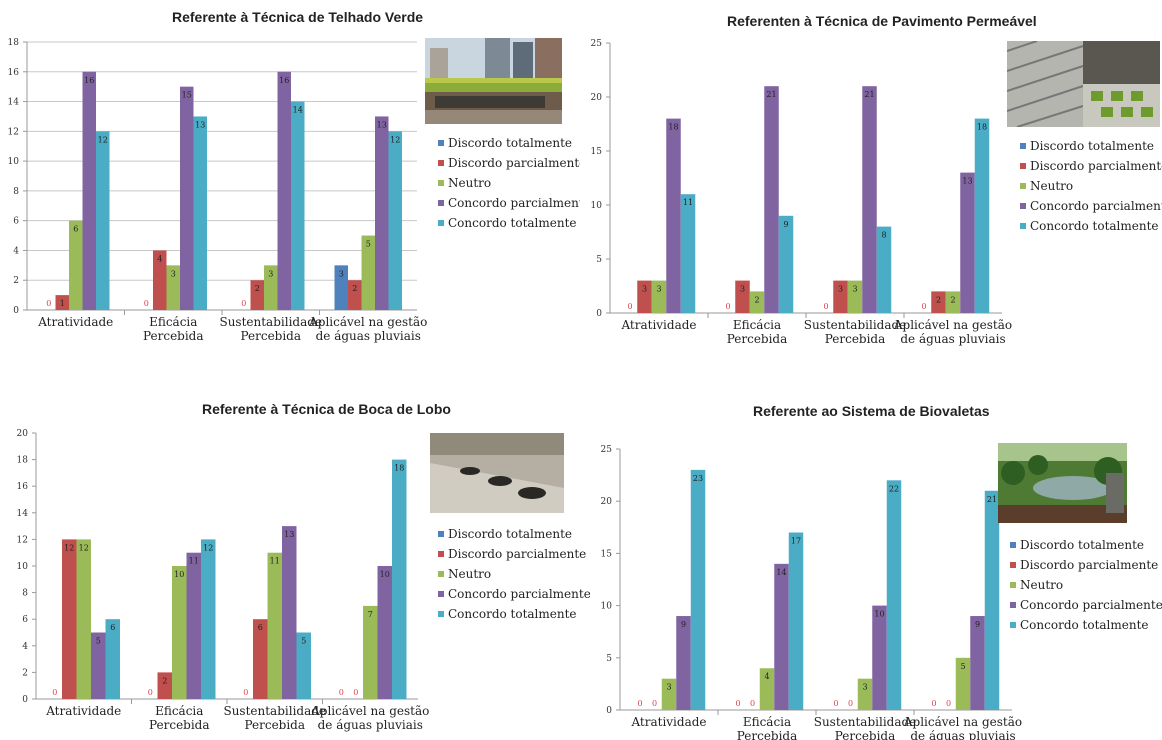 This screenshot has width=1162, height=740. What do you see at coordinates (25, 594) in the screenshot?
I see `y-tick-label: 8` at bounding box center [25, 594].